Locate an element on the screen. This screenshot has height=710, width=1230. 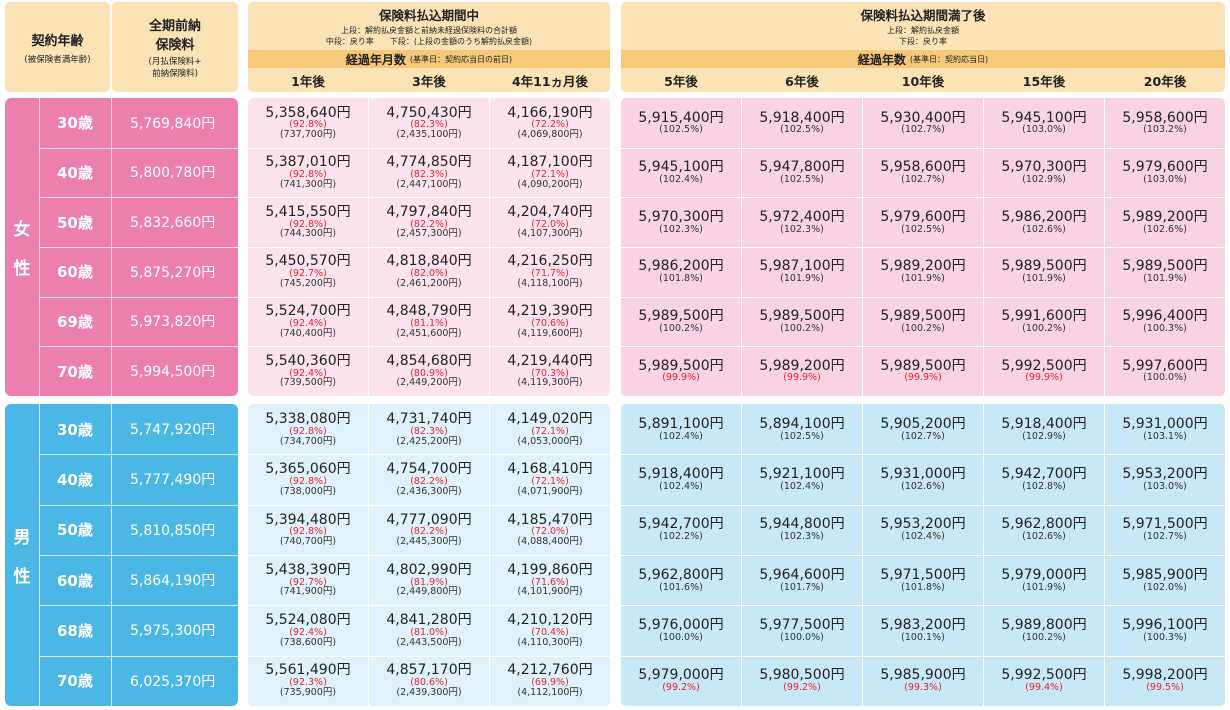
during-elapsed-note: (基準日：契約応当日の前日) is located at coordinates (461, 59).